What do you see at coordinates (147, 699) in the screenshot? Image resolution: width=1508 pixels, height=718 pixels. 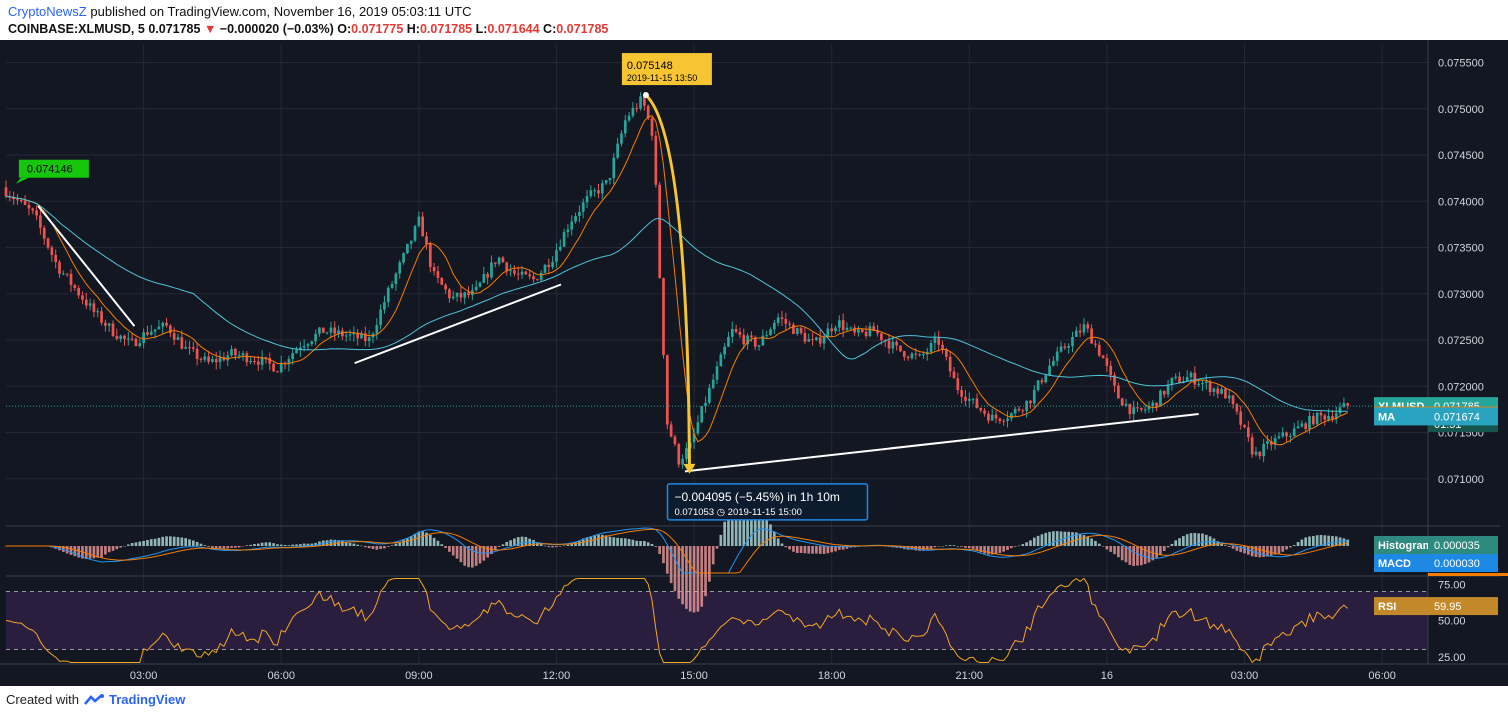 I see `tradingview-brand: TradingView` at bounding box center [147, 699].